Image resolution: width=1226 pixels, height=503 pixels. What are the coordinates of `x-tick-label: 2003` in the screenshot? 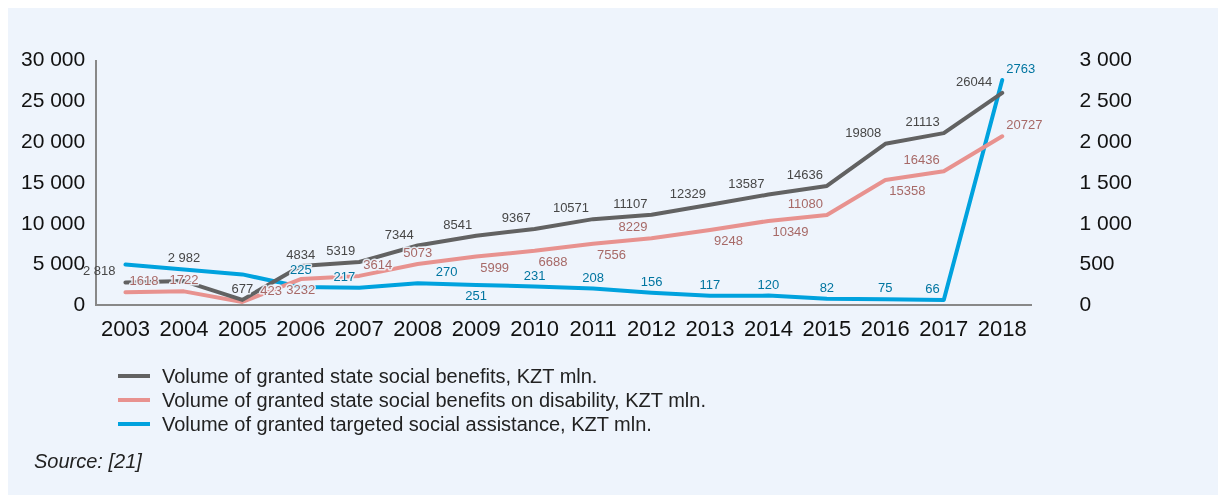 It's located at (125, 328).